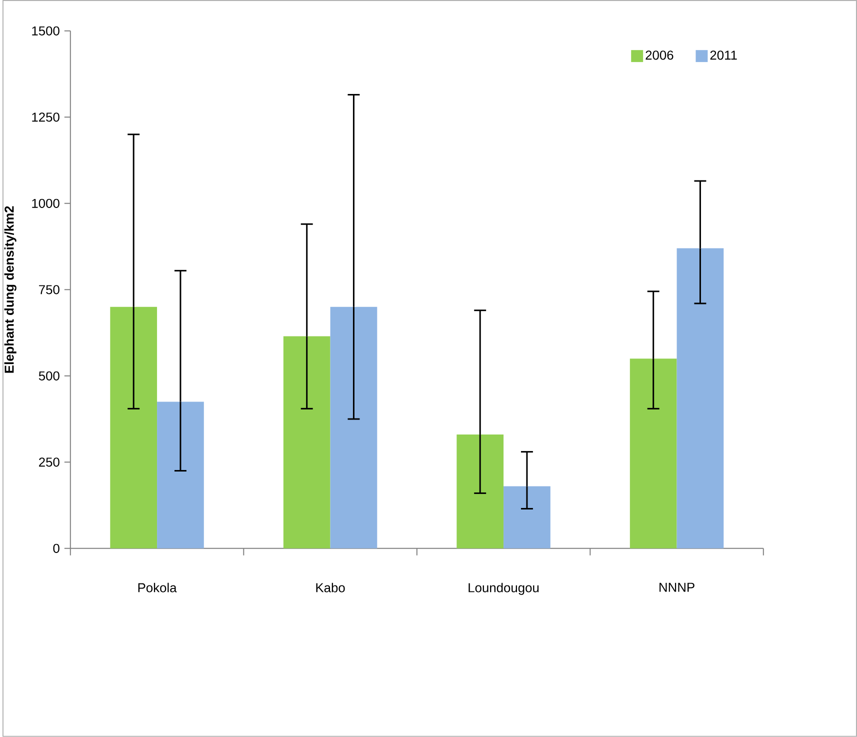 This screenshot has width=857, height=737. Describe the element at coordinates (46, 31) in the screenshot. I see `y-tick-label: 1500` at that location.